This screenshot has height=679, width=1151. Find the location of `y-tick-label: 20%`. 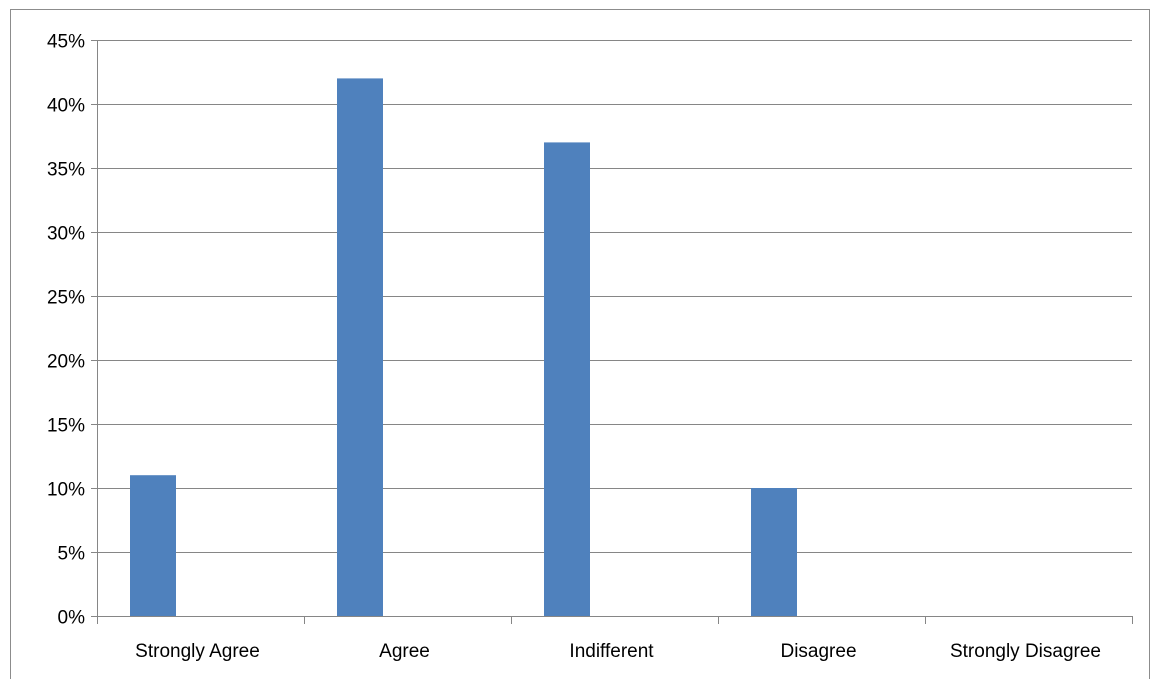

y-tick-label: 20% is located at coordinates (66, 362).